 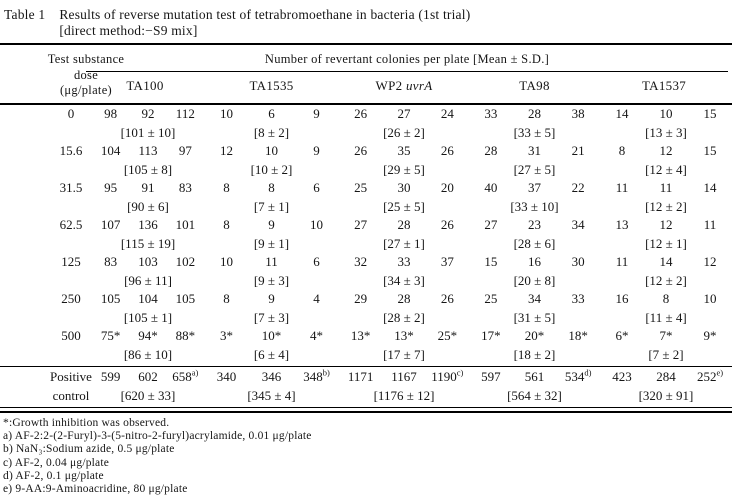 I want to click on table-title-line2: [direct method:−S9 mix], so click(x=128, y=30).